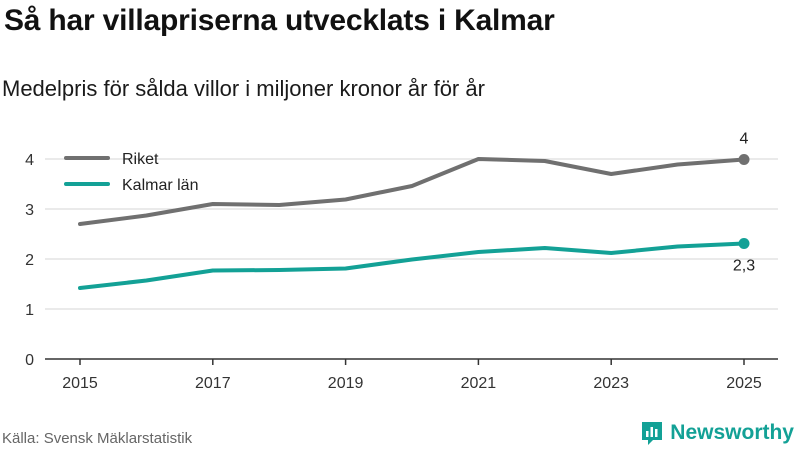 The width and height of the screenshot is (800, 450). I want to click on brand-logo: Newsworthy, so click(717, 433).